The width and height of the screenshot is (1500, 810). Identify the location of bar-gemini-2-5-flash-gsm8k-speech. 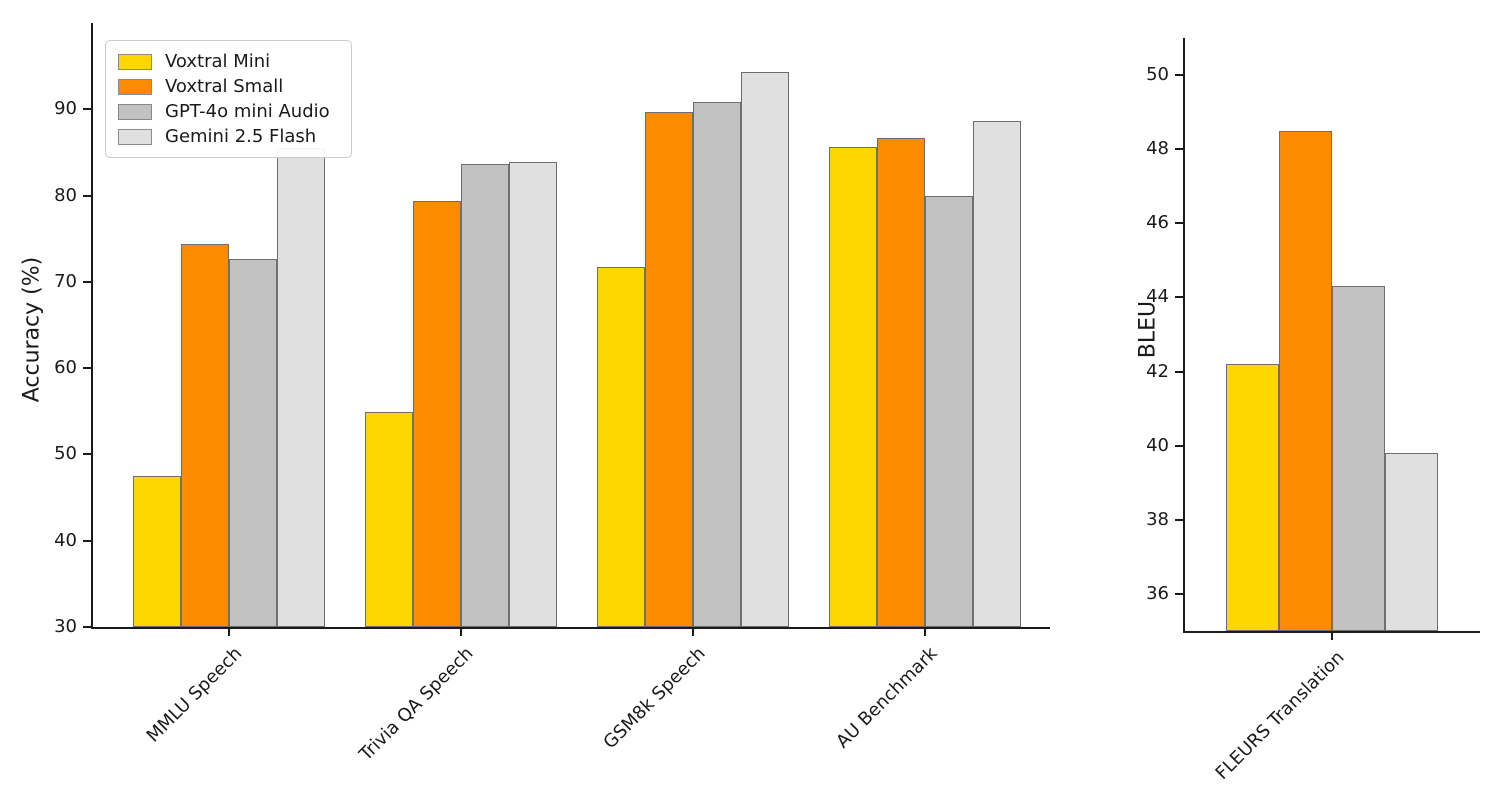
(765, 349).